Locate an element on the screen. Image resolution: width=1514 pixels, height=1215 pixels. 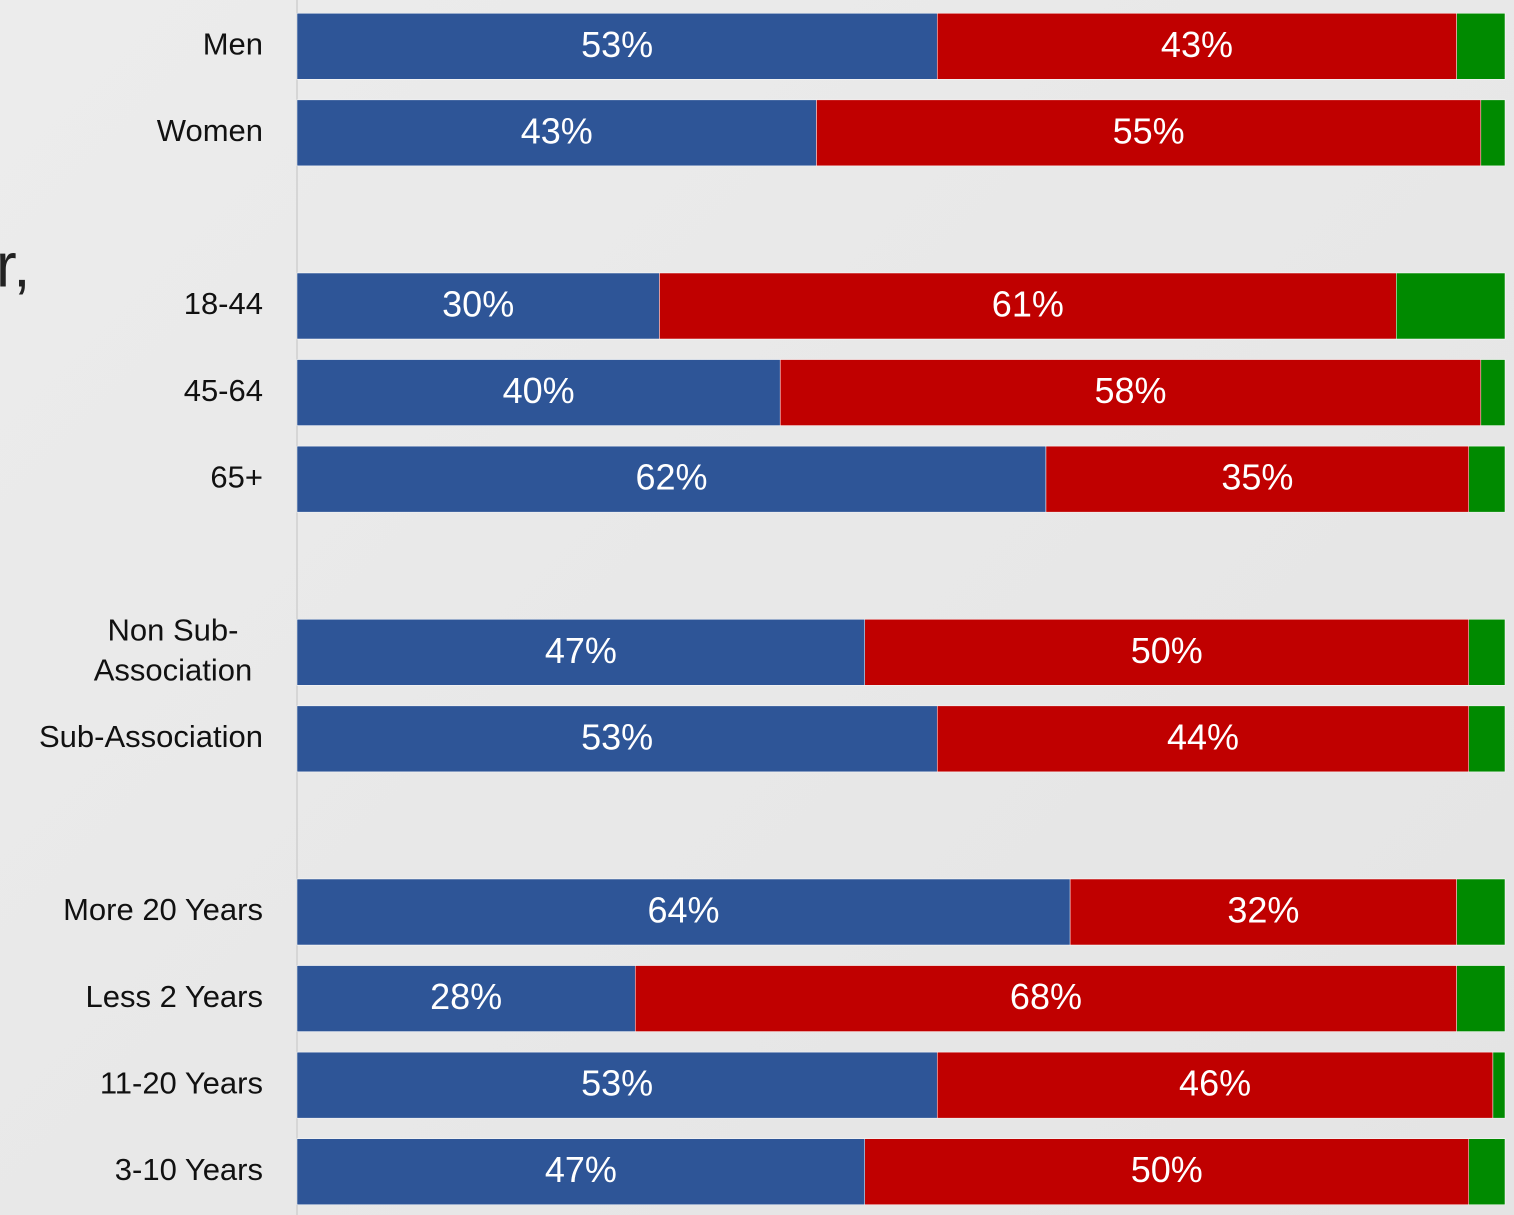
value-label: 68% is located at coordinates (1046, 996).